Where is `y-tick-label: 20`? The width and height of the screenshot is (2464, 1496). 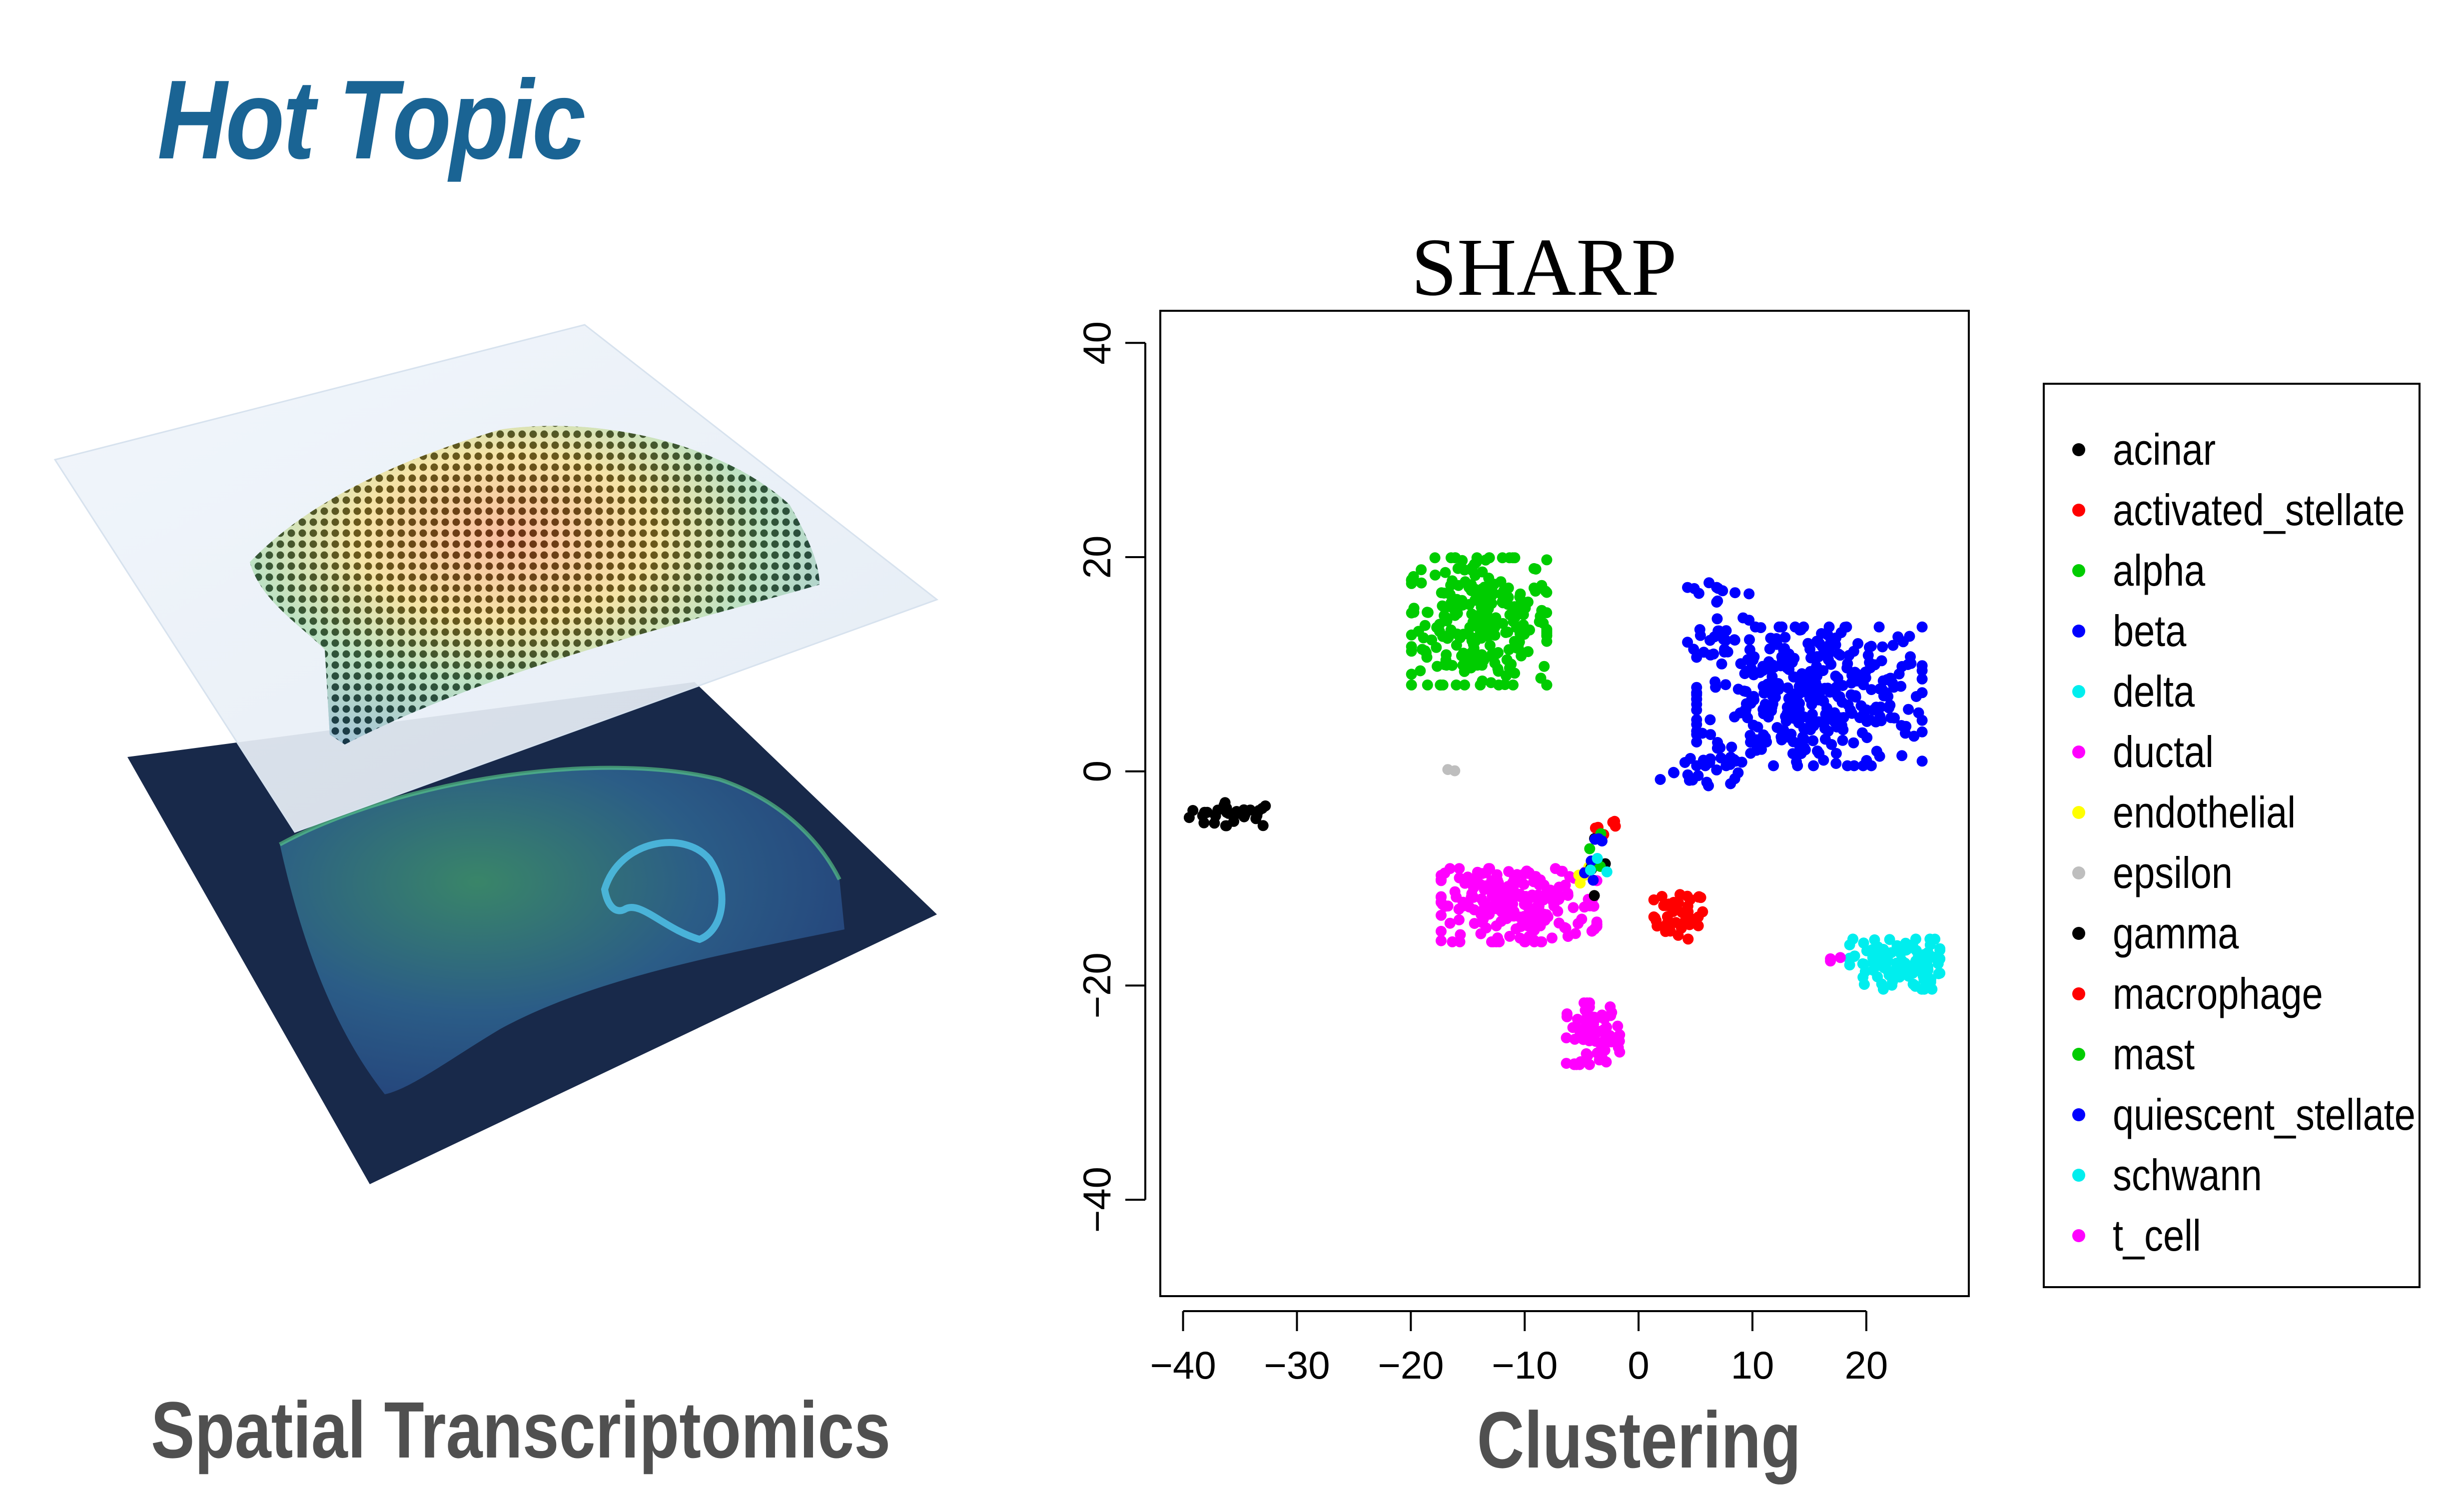 y-tick-label: 20 is located at coordinates (1097, 557).